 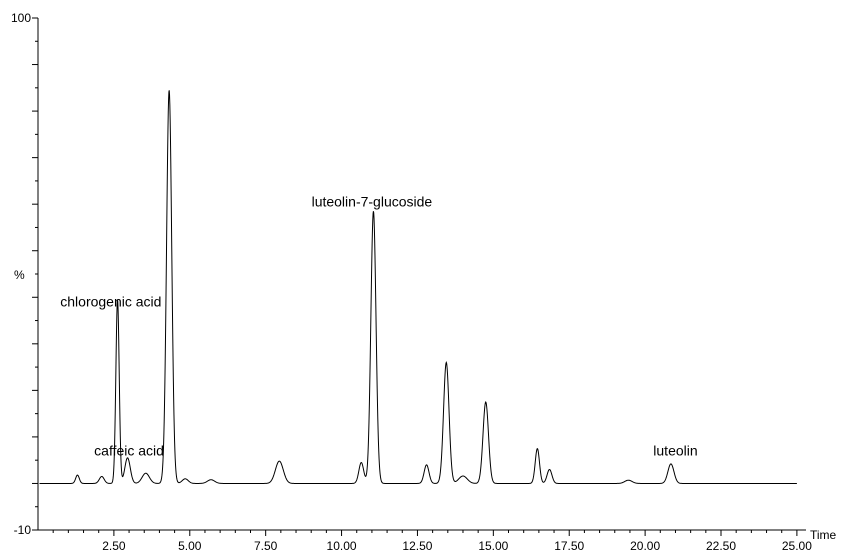 I want to click on x-tick-label: 5.00, so click(x=190, y=546).